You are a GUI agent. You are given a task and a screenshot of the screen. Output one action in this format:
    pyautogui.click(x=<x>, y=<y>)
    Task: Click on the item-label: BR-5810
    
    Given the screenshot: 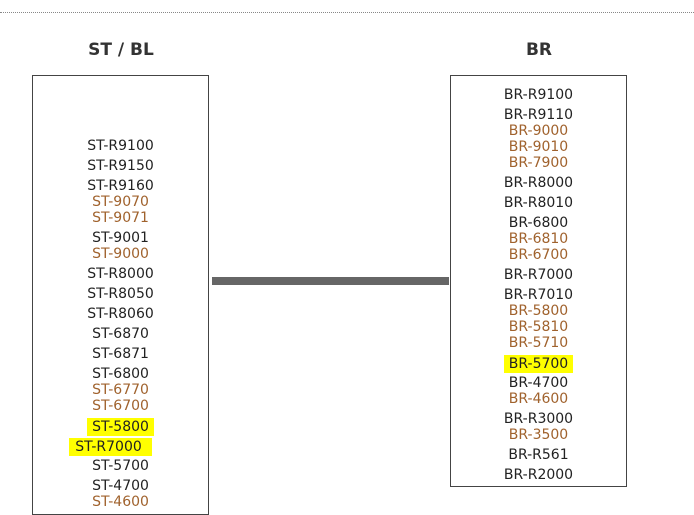 What is the action you would take?
    pyautogui.click(x=538, y=327)
    